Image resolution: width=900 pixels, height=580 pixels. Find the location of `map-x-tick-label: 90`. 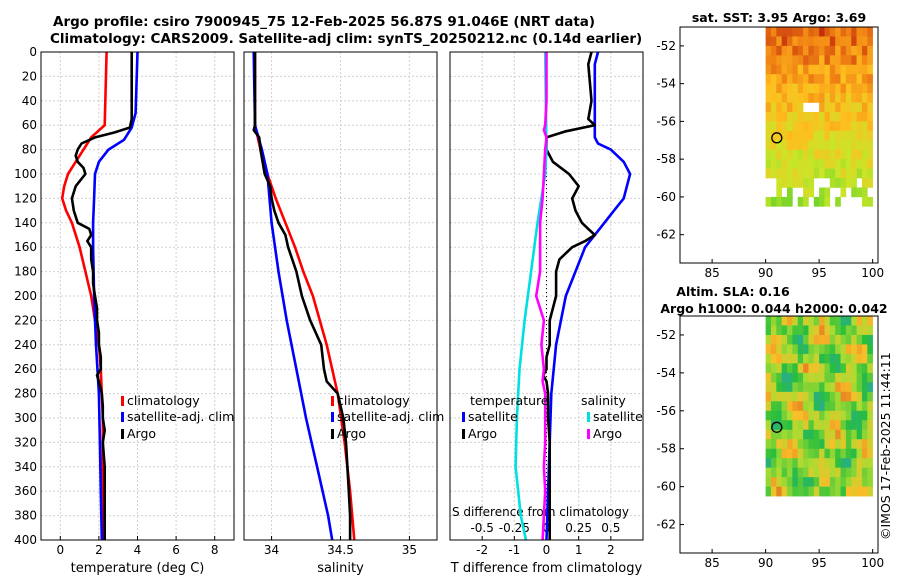

map-x-tick-label: 90 is located at coordinates (765, 563).